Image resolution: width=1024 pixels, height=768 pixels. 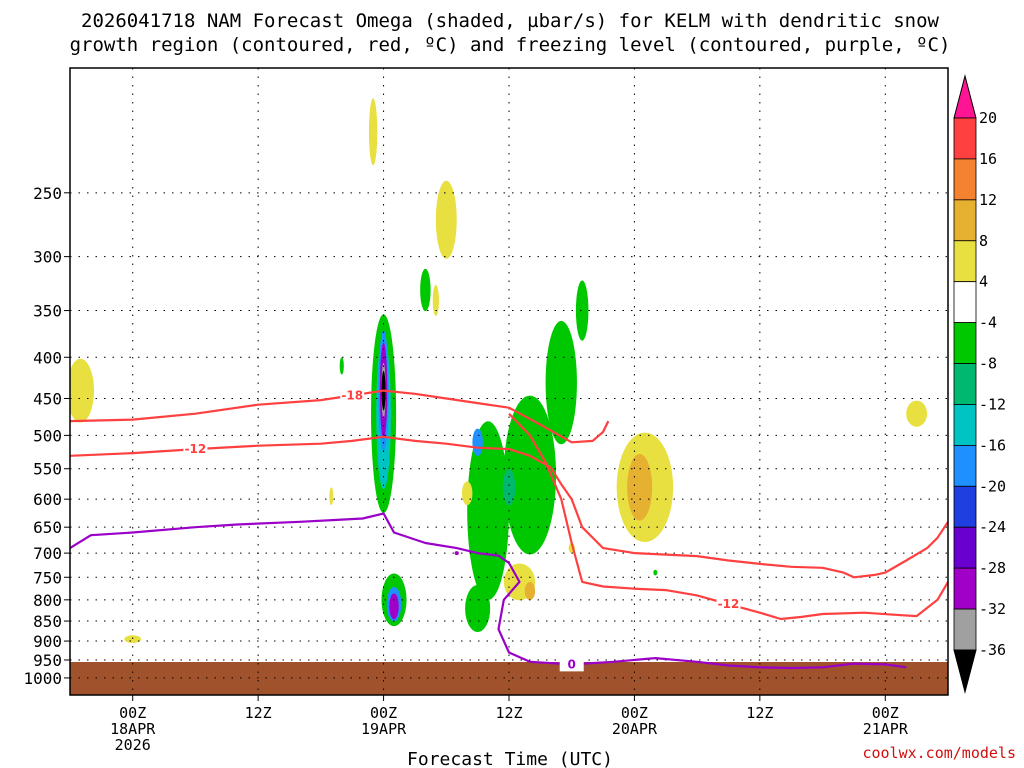 What do you see at coordinates (47, 193) in the screenshot?
I see `ytick-label-250: 250` at bounding box center [47, 193].